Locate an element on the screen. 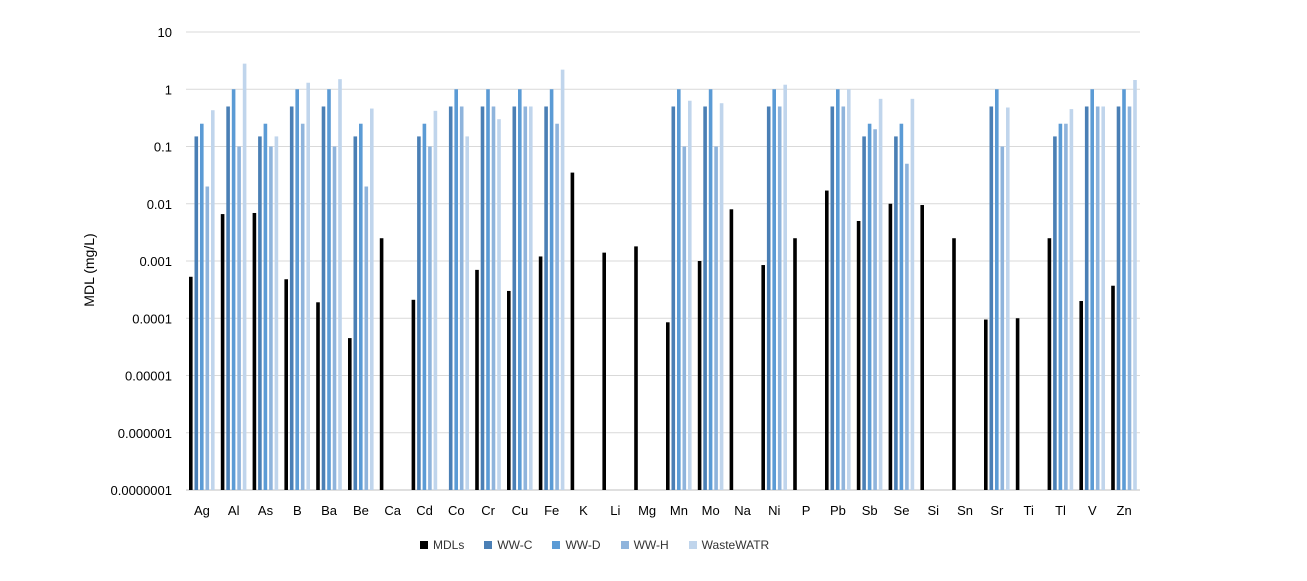 This screenshot has width=1307, height=581. bar-wastewatr-cu is located at coordinates (531, 298).